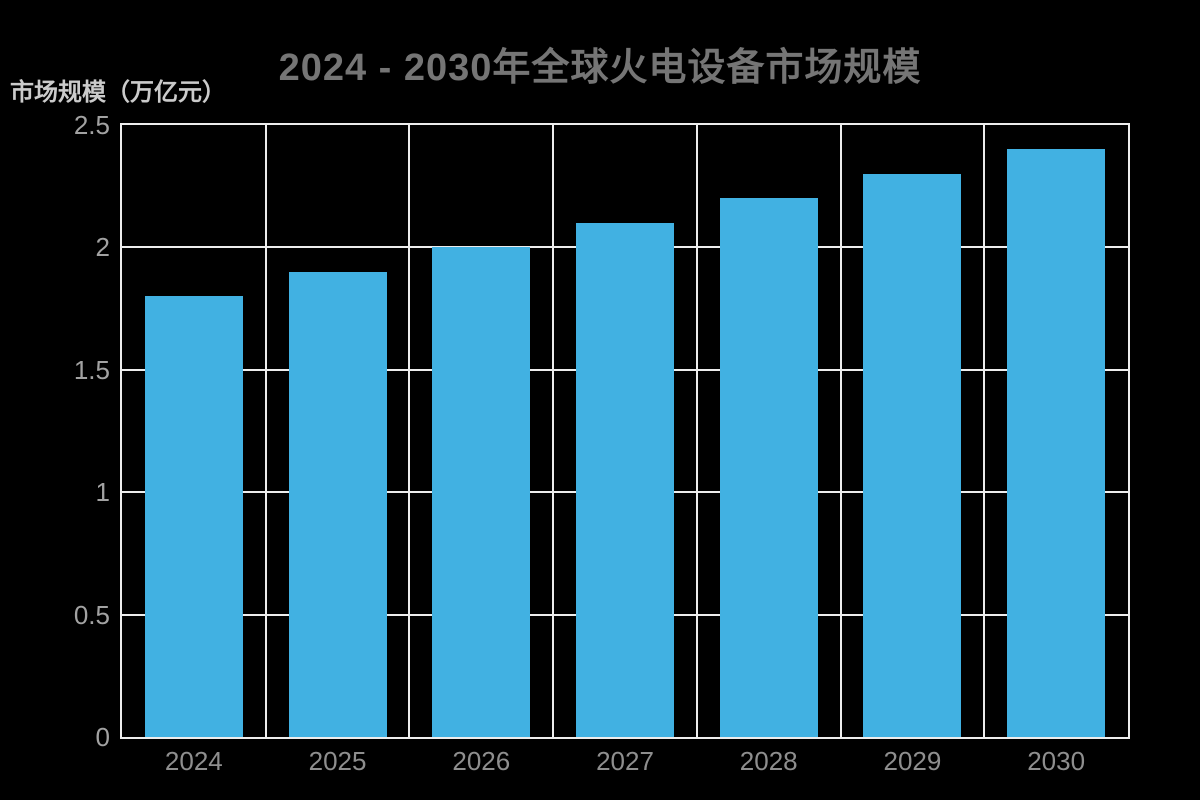  What do you see at coordinates (768, 761) in the screenshot?
I see `x-tick-label-2028: 2028` at bounding box center [768, 761].